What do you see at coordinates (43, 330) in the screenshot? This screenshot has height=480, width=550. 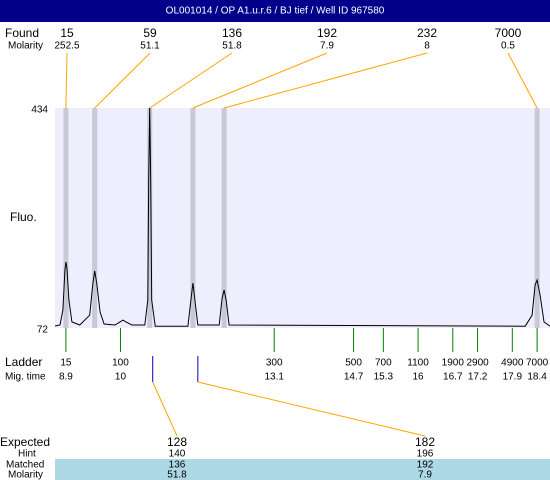 I see `y-tick-label: 72` at bounding box center [43, 330].